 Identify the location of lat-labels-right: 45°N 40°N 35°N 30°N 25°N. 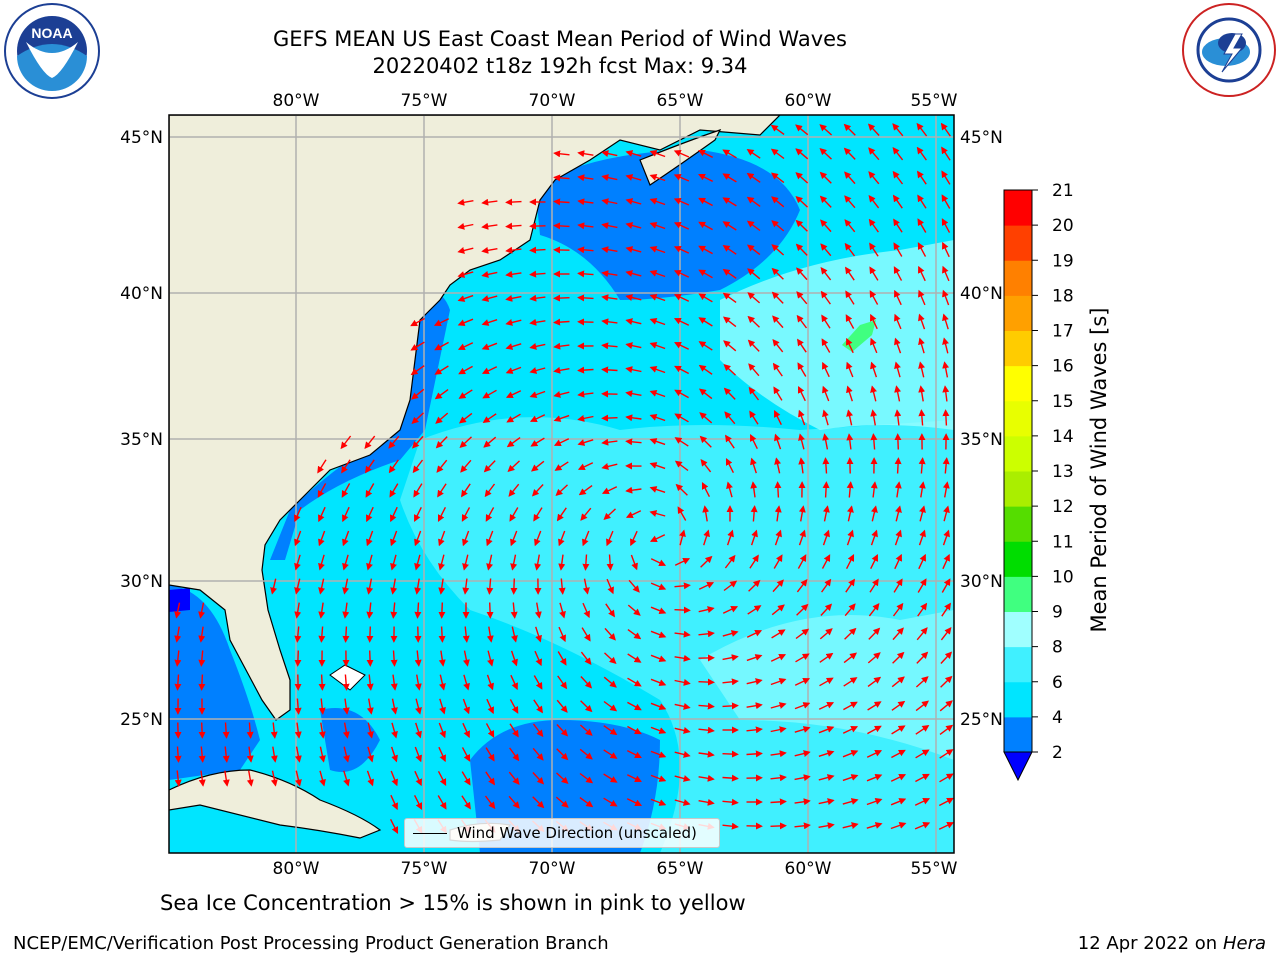
(981, 429).